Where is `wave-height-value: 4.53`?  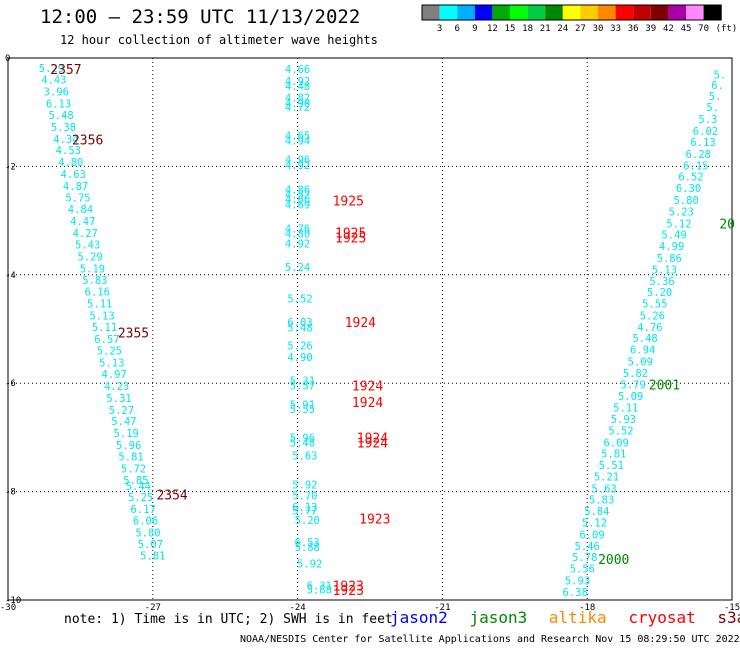
wave-height-value: 4.53 is located at coordinates (68, 151).